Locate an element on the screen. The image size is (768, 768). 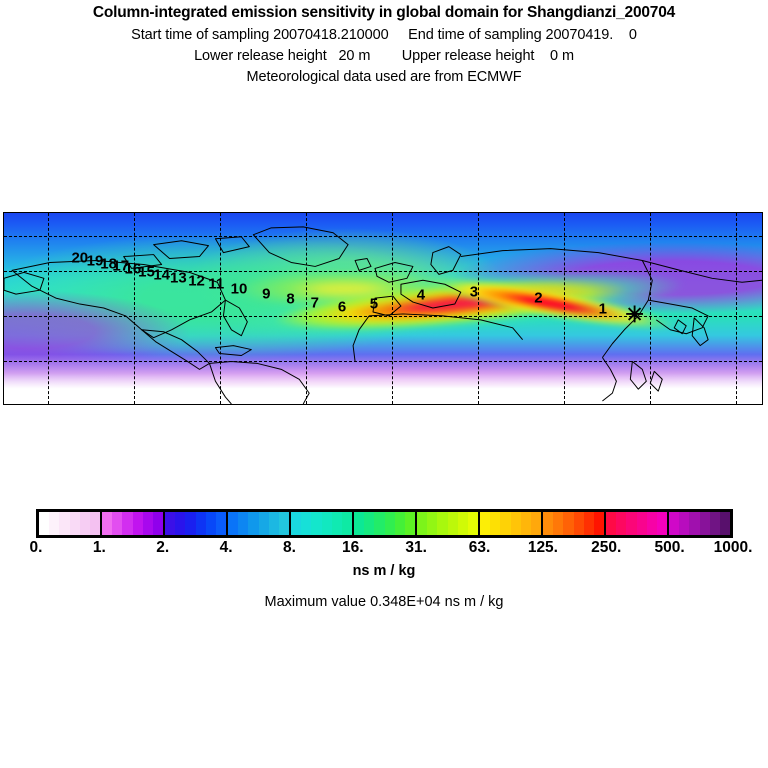
trajectory-day-label: 16 is located at coordinates (133, 269).